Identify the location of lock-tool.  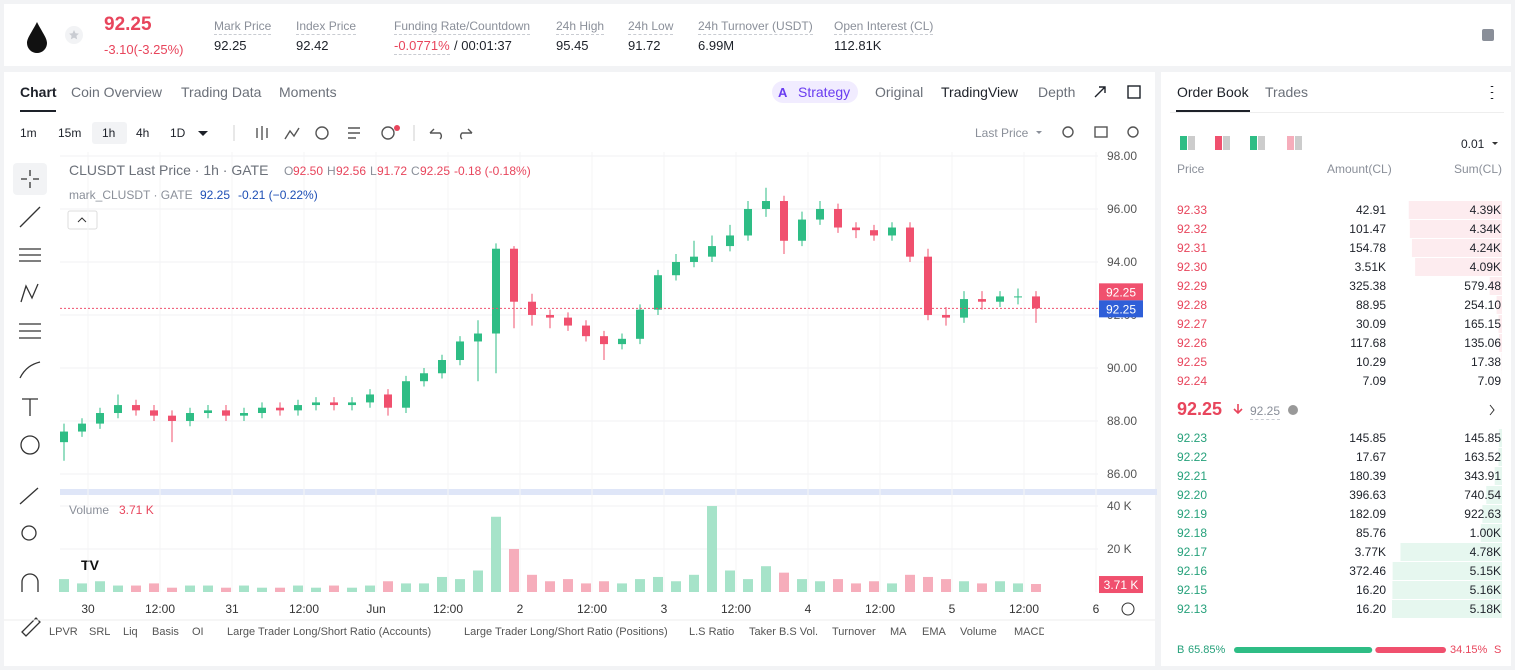
(31, 627).